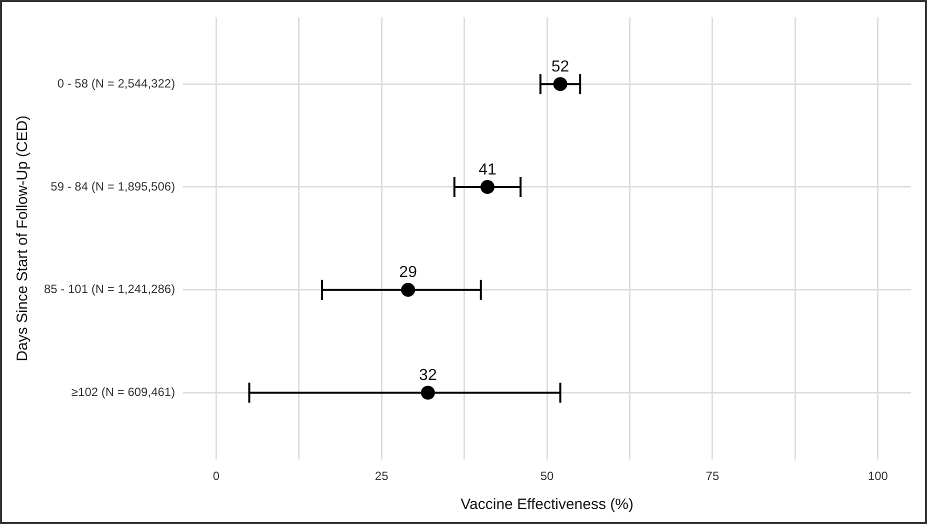 This screenshot has height=524, width=927. I want to click on data-label: 41, so click(487, 169).